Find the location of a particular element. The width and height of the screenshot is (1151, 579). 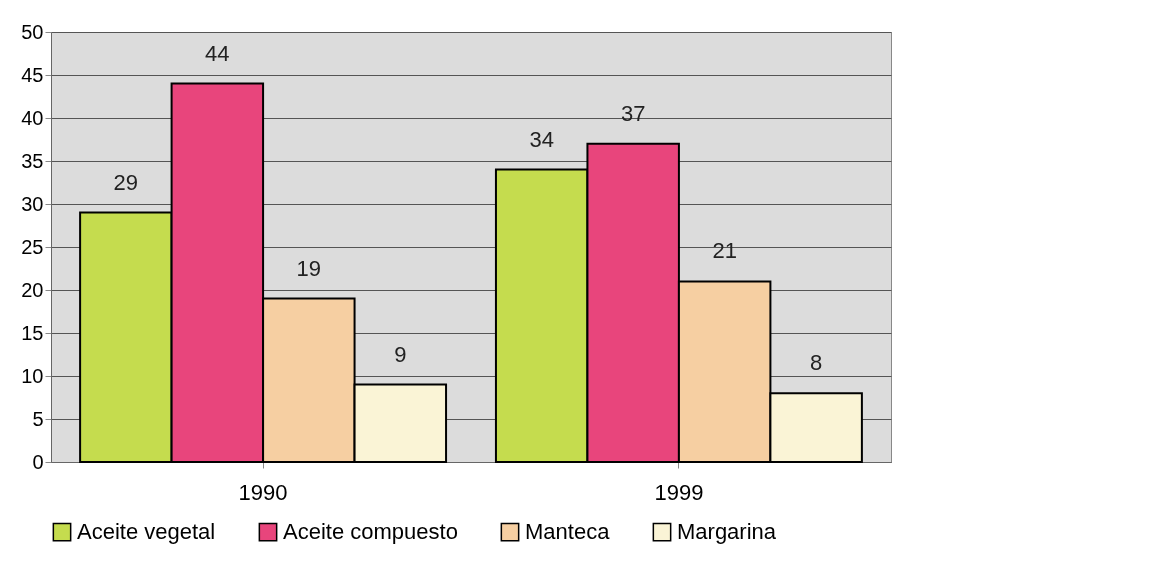

y-tick-label: 20 is located at coordinates (32, 289).